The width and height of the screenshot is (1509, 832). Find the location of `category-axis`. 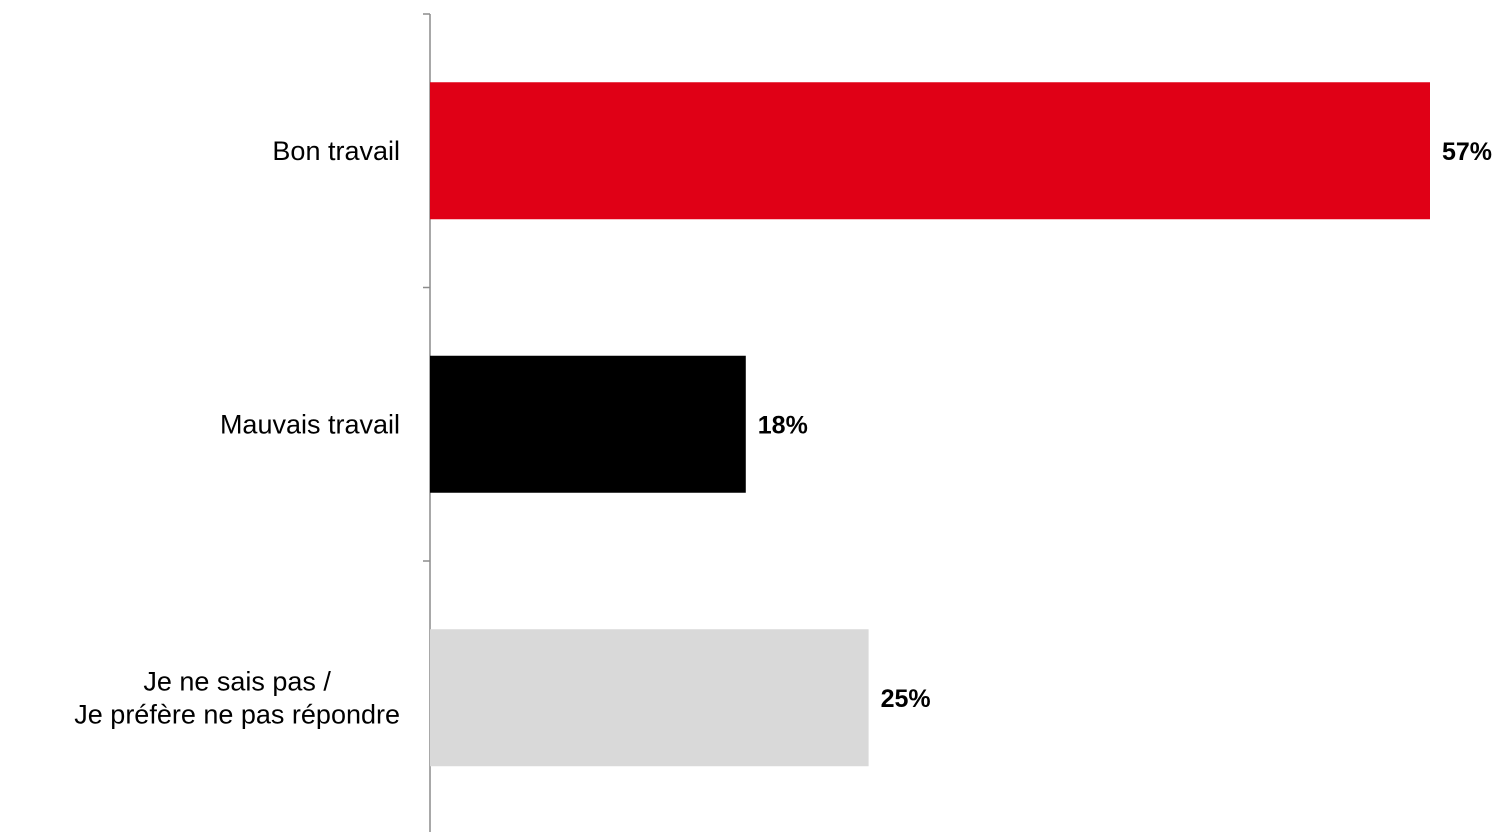

category-axis is located at coordinates (427, 422).